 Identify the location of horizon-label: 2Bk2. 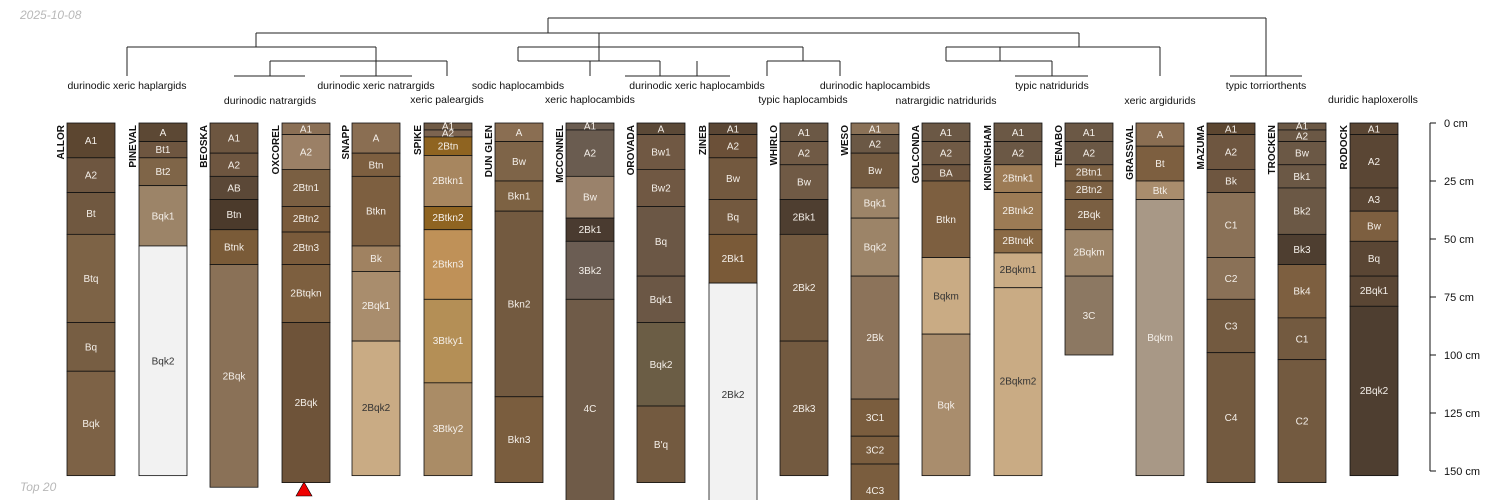
(804, 288).